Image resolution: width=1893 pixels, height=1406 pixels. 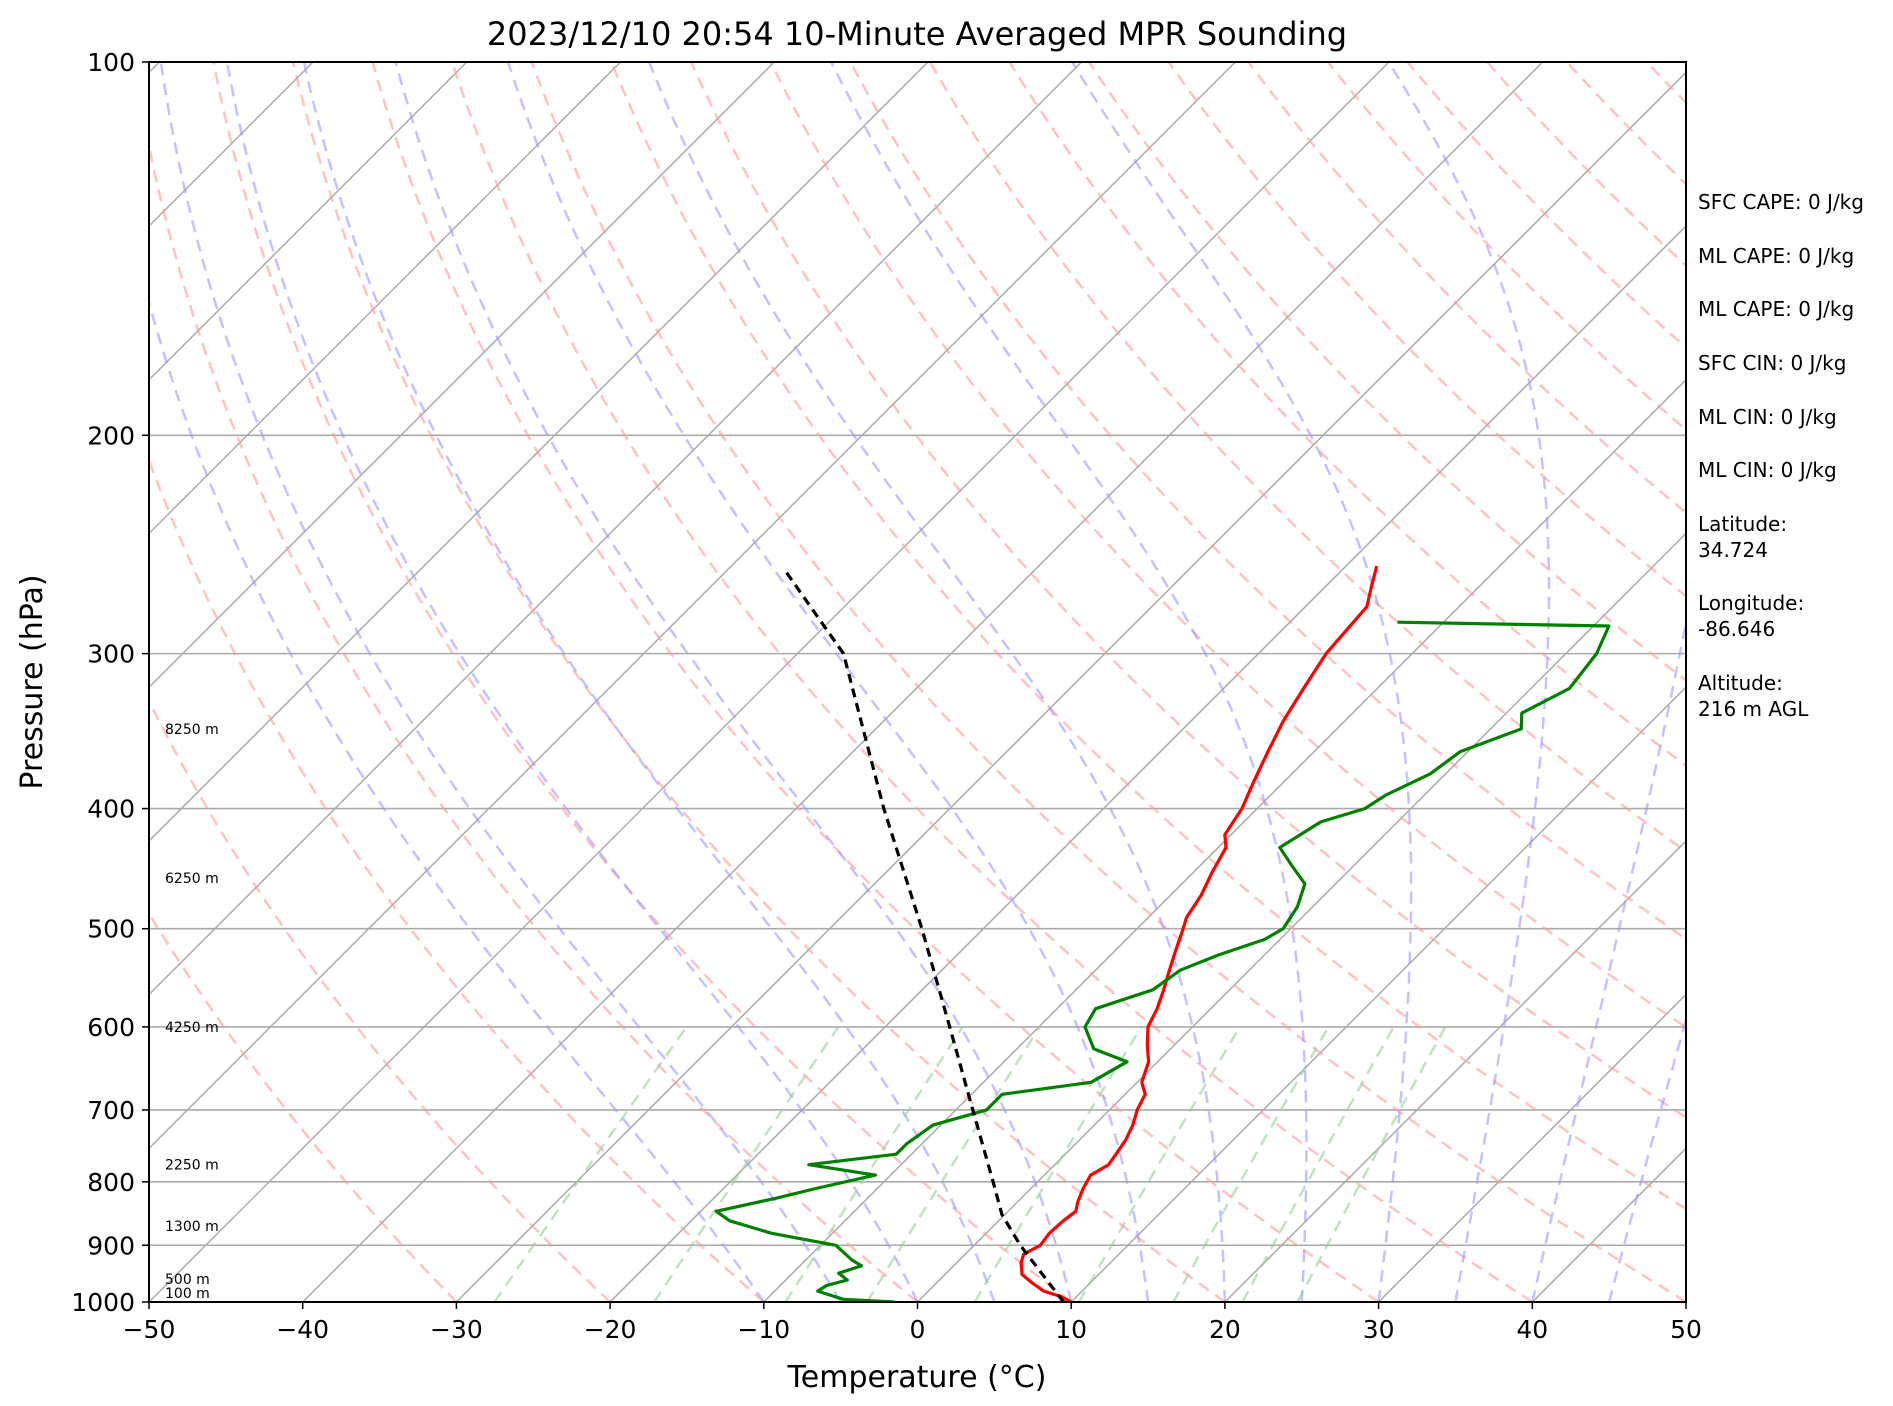 What do you see at coordinates (456, 1329) in the screenshot?
I see `x-tick-label: −30` at bounding box center [456, 1329].